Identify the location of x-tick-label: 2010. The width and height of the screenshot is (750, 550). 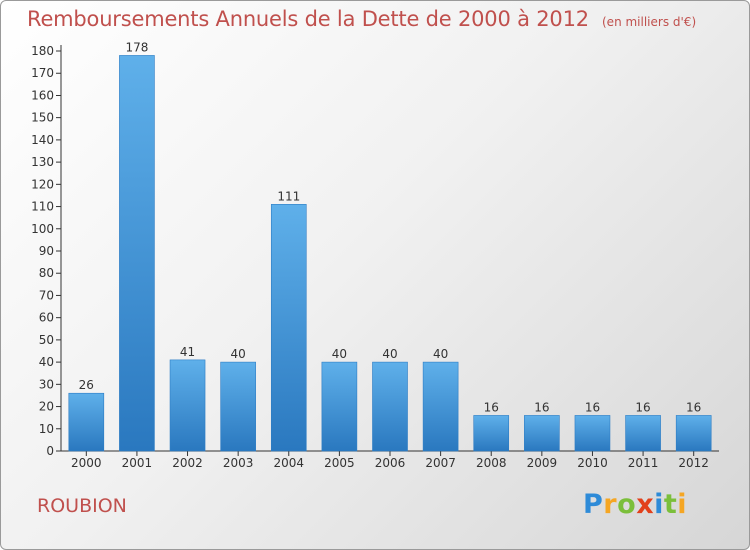
(592, 463).